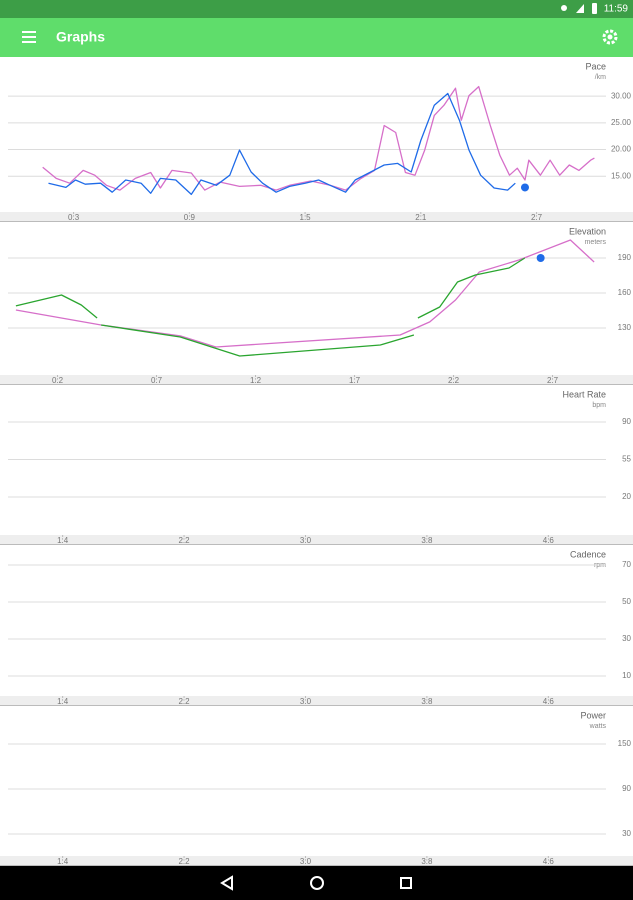 The image size is (633, 900). Describe the element at coordinates (584, 394) in the screenshot. I see `chart-title: Heart Rate` at that location.